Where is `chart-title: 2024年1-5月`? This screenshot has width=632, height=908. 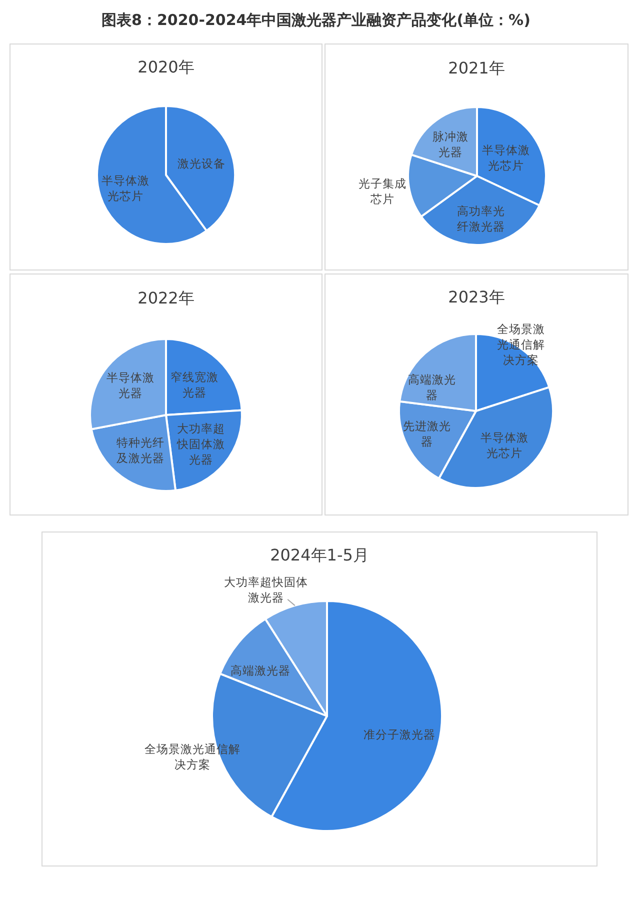
chart-title: 2024年1-5月 is located at coordinates (319, 555).